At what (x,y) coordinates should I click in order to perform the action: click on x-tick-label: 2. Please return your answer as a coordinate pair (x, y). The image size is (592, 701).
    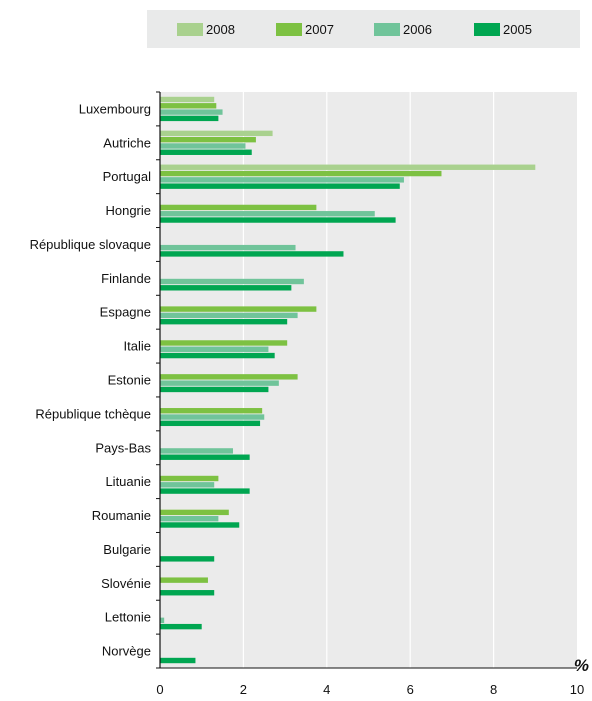
    Looking at the image, I should click on (243, 689).